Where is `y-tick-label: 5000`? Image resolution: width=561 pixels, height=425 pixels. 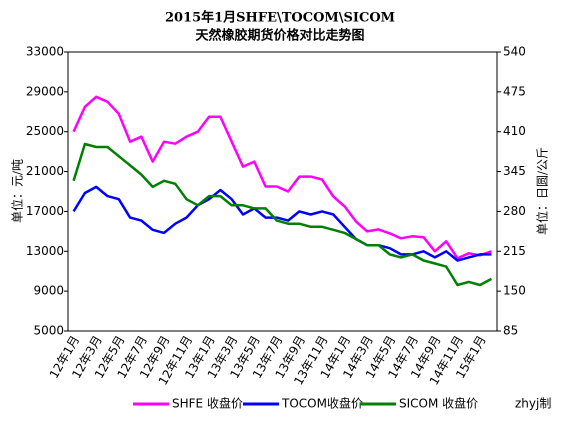
y-tick-label: 5000 is located at coordinates (48, 331).